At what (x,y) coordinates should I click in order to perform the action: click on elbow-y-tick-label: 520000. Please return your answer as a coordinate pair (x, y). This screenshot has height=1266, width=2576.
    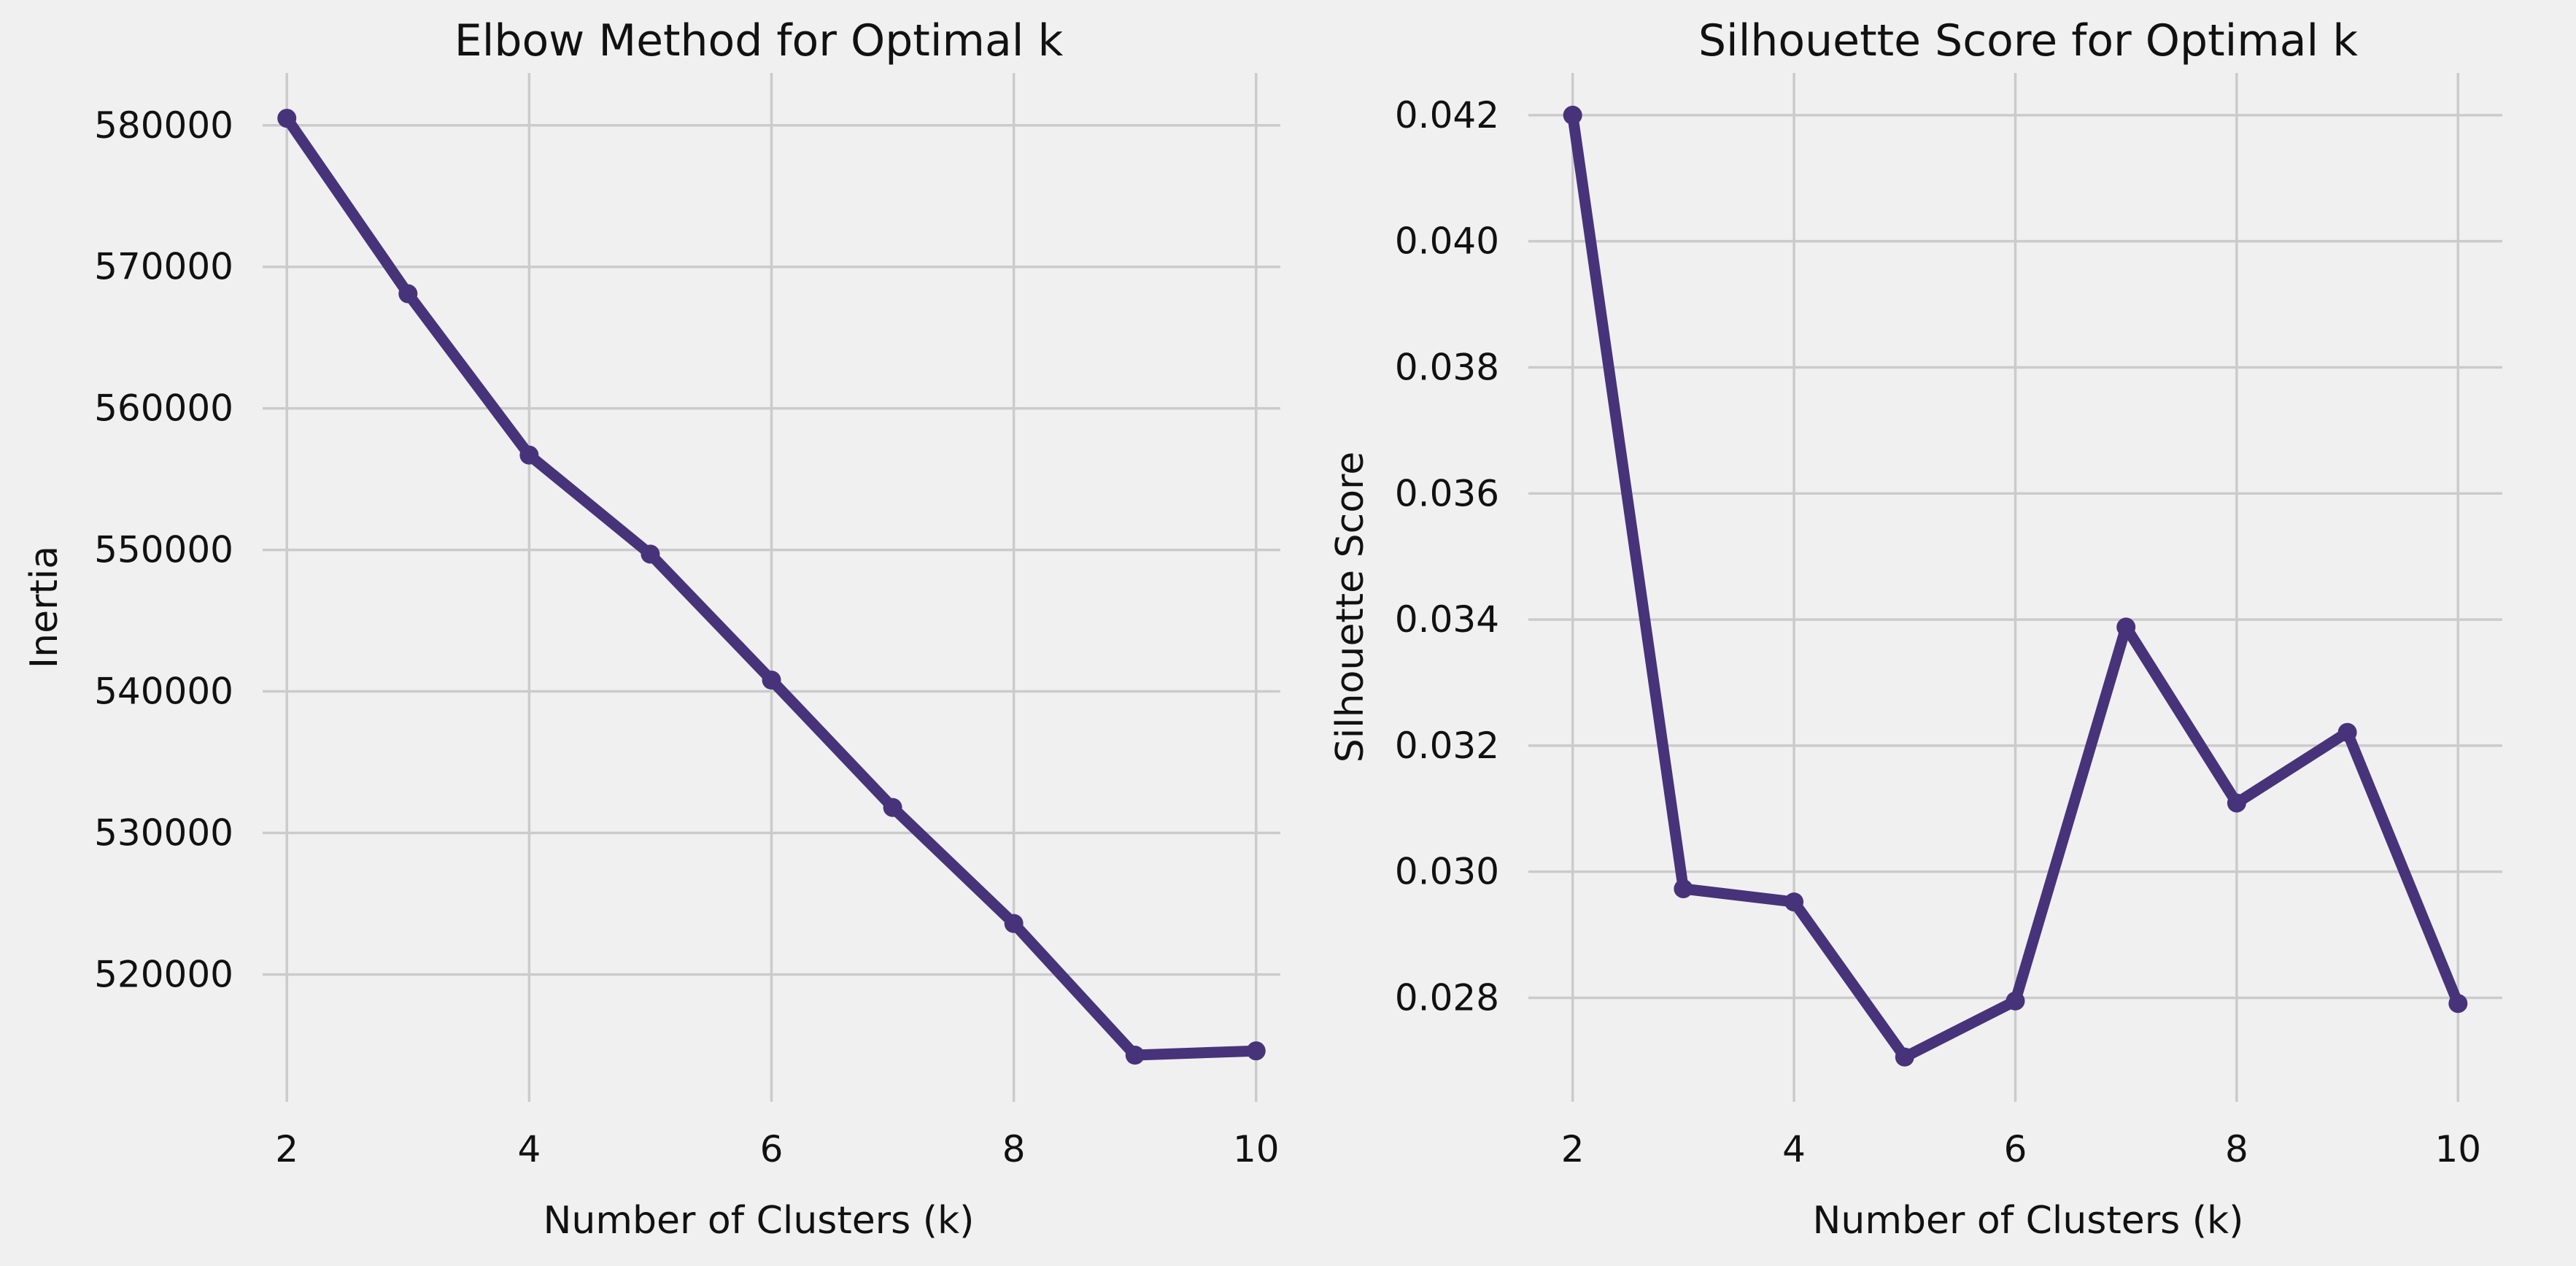
    Looking at the image, I should click on (163, 974).